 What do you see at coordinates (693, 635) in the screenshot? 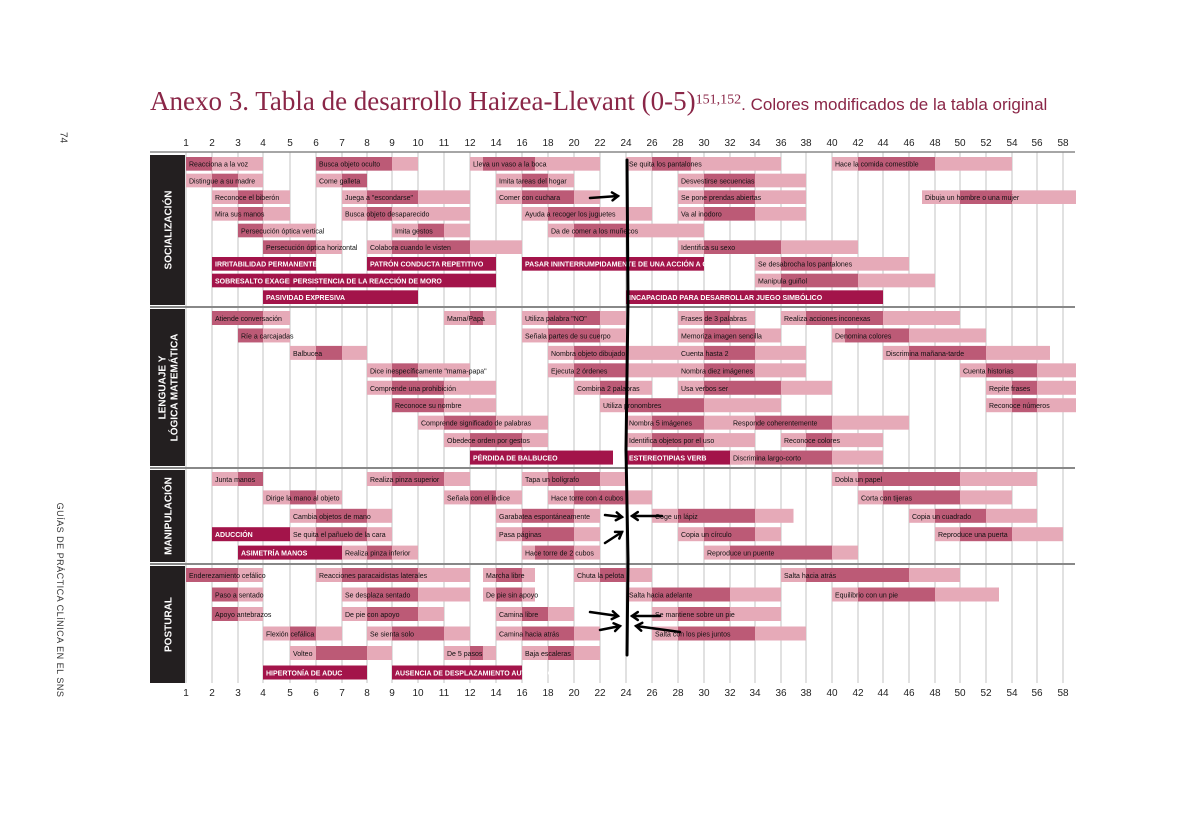
I see `milestone-bar-label: Salta con los pies juntos` at bounding box center [693, 635].